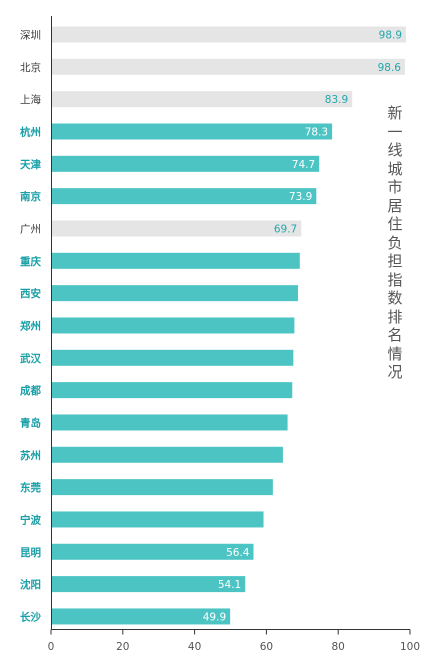  I want to click on category-label-9: 郑州, so click(30, 325).